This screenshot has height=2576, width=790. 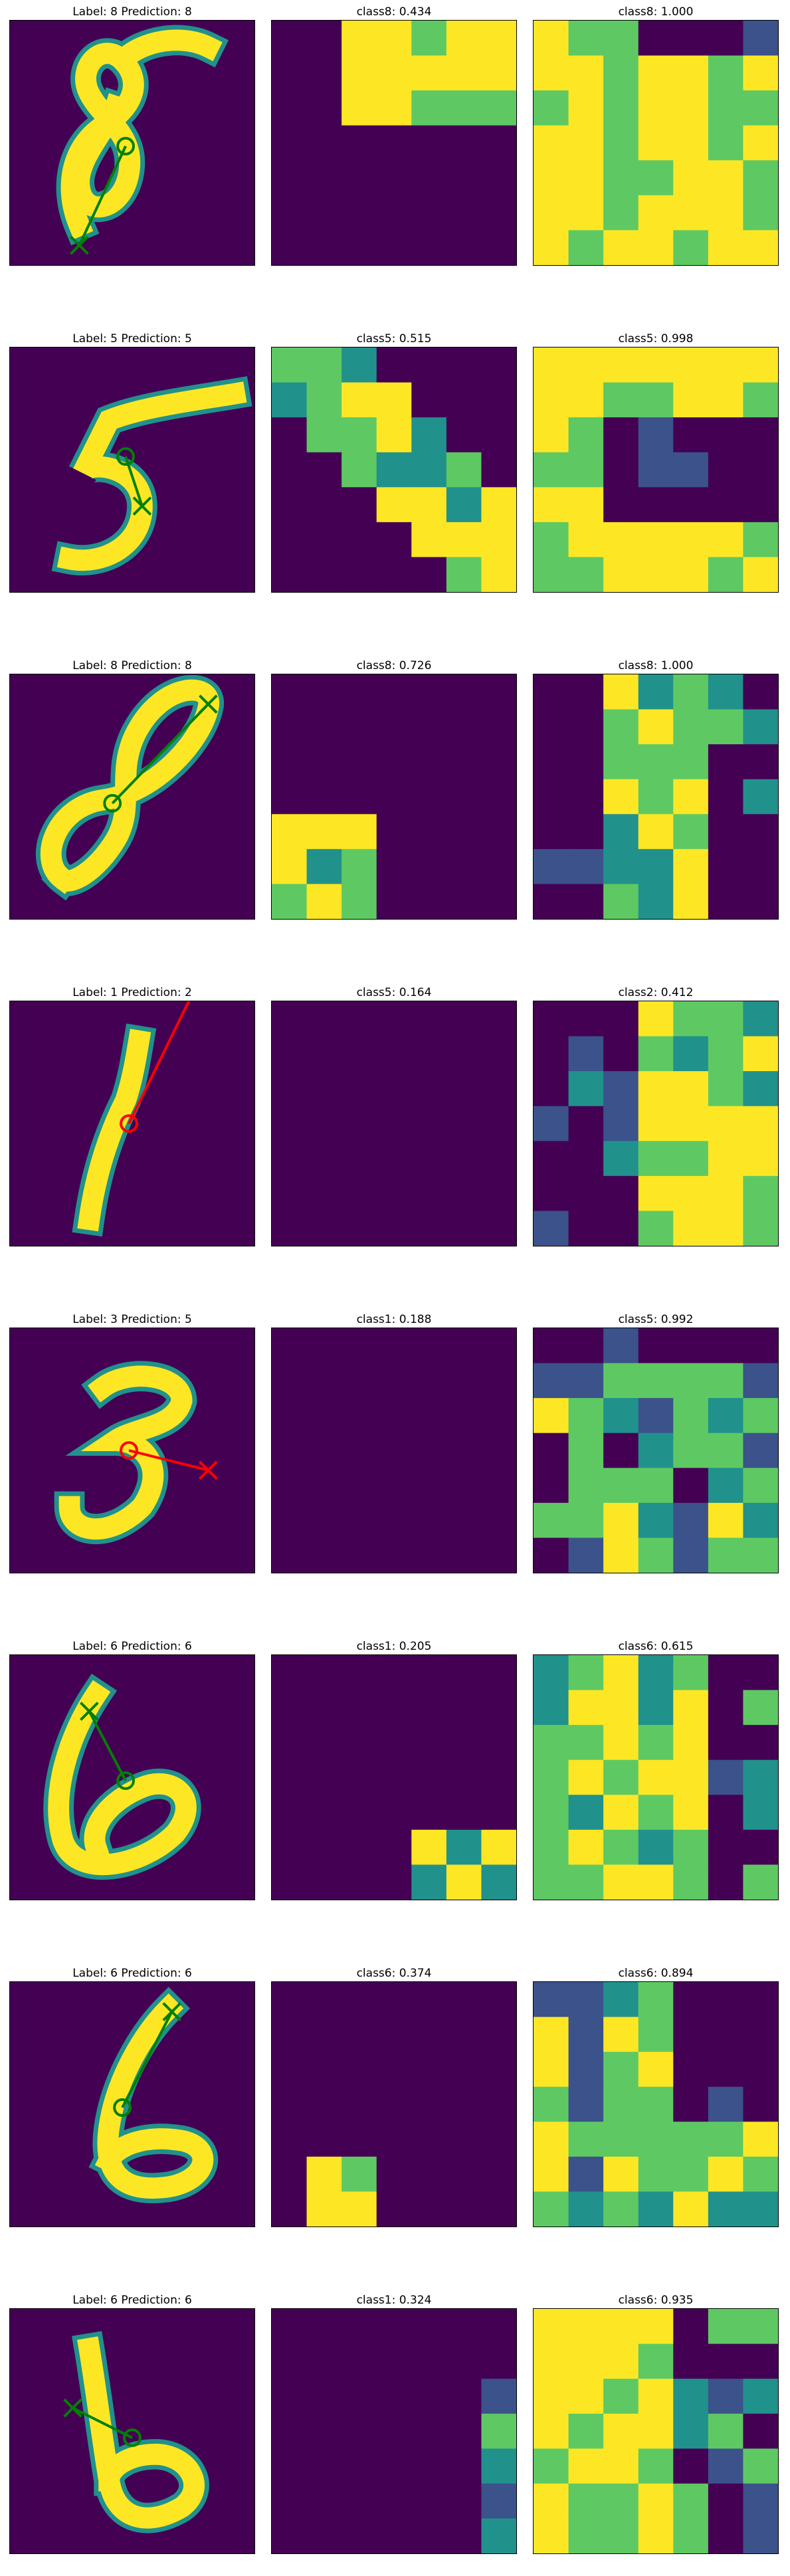 What do you see at coordinates (125, 146) in the screenshot?
I see `origin-circle-marker` at bounding box center [125, 146].